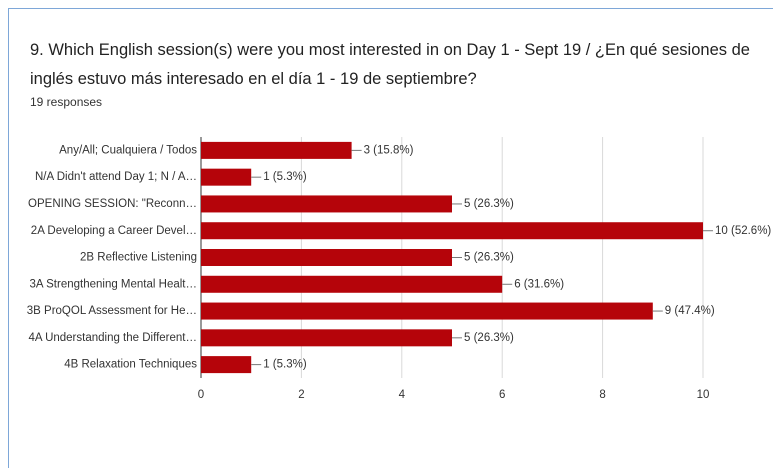 Image resolution: width=773 pixels, height=468 pixels. What do you see at coordinates (743, 231) in the screenshot?
I see `data-label: 10 (52.6%)` at bounding box center [743, 231].